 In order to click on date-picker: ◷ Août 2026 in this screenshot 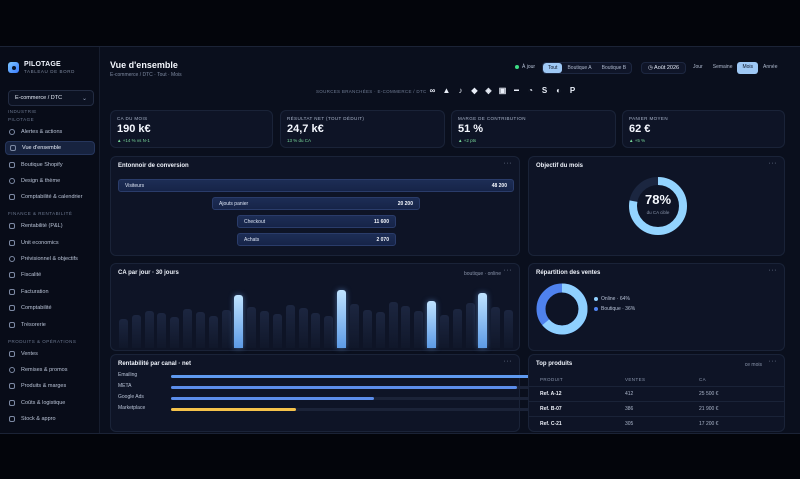, I will do `click(664, 68)`.